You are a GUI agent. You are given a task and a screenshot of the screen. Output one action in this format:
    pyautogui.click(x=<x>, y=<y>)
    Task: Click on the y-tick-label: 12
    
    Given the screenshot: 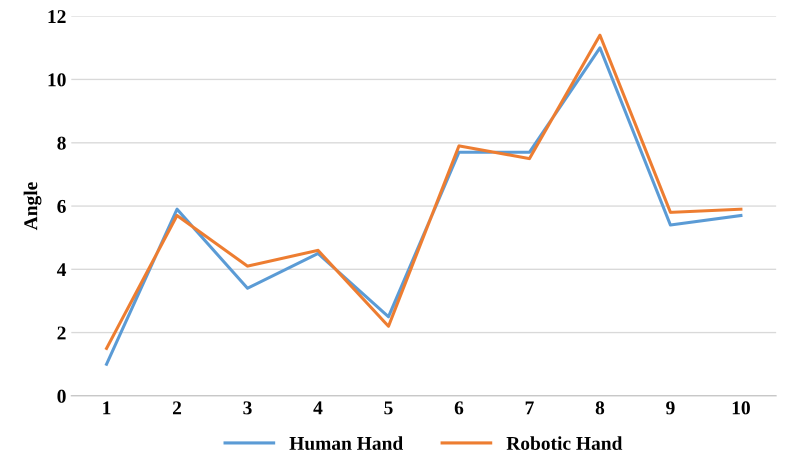 What is the action you would take?
    pyautogui.click(x=57, y=16)
    